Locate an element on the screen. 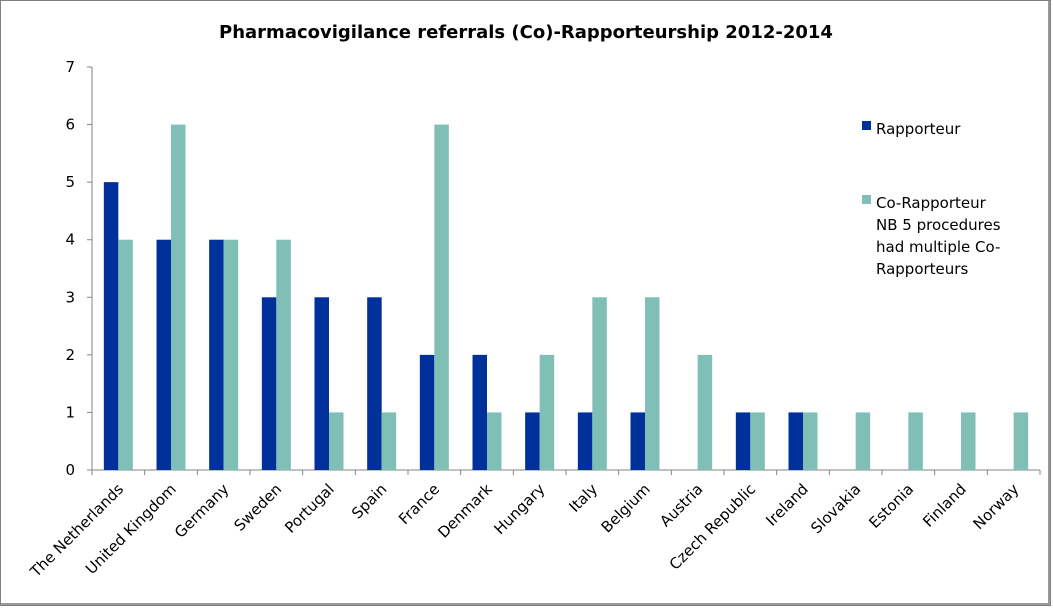  y-tick-label: 0 is located at coordinates (70, 470).